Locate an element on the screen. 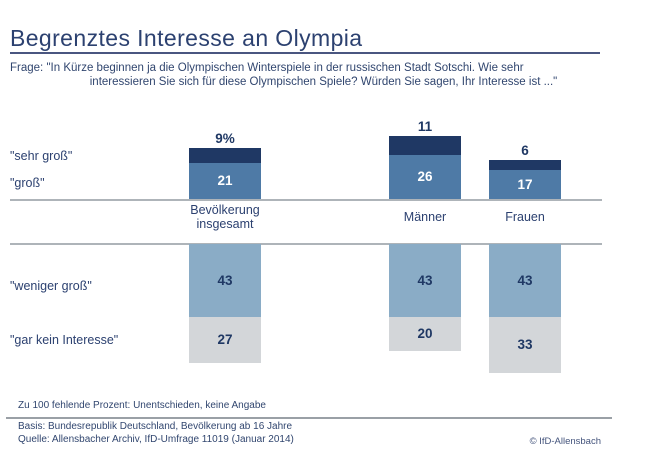  bar-top-label: 11 is located at coordinates (425, 126).